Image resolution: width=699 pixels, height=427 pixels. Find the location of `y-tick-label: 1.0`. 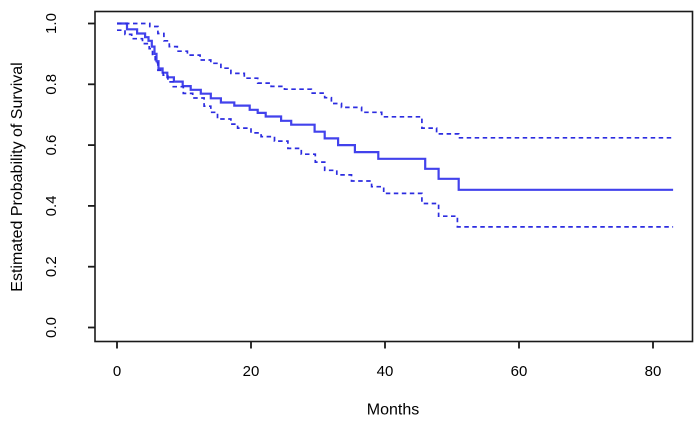

y-tick-label: 1.0 is located at coordinates (51, 23).